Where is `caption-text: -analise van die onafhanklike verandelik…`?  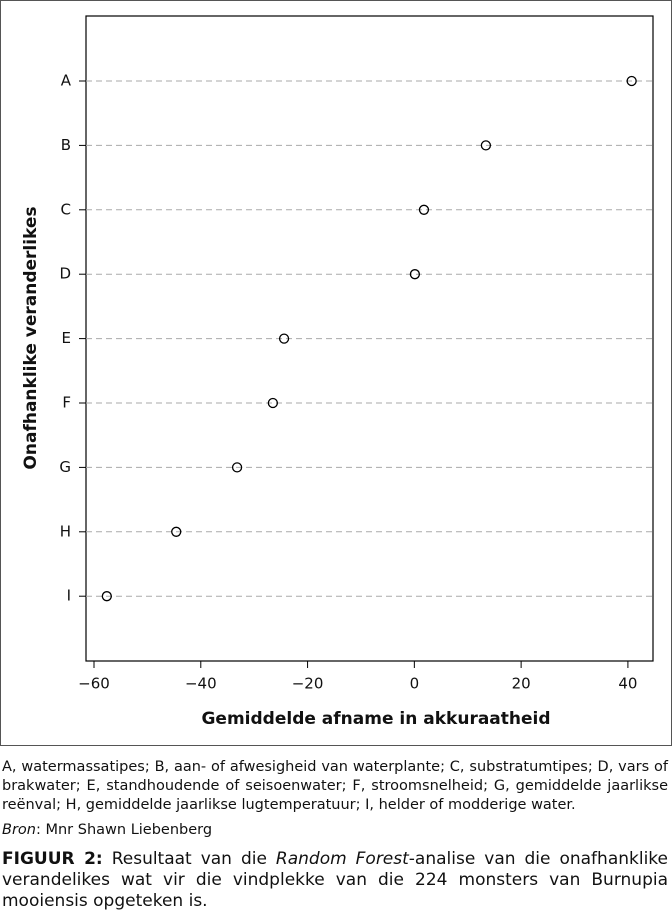
caption-text: -analise van die onafhanklike verandelik… is located at coordinates (335, 880).